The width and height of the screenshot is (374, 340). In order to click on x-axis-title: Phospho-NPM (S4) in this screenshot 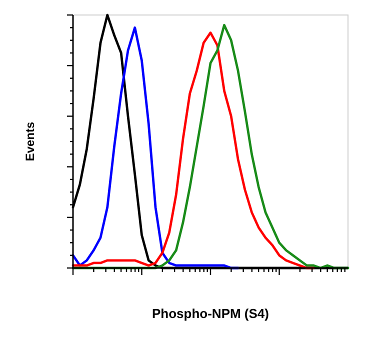, I will do `click(210, 313)`.